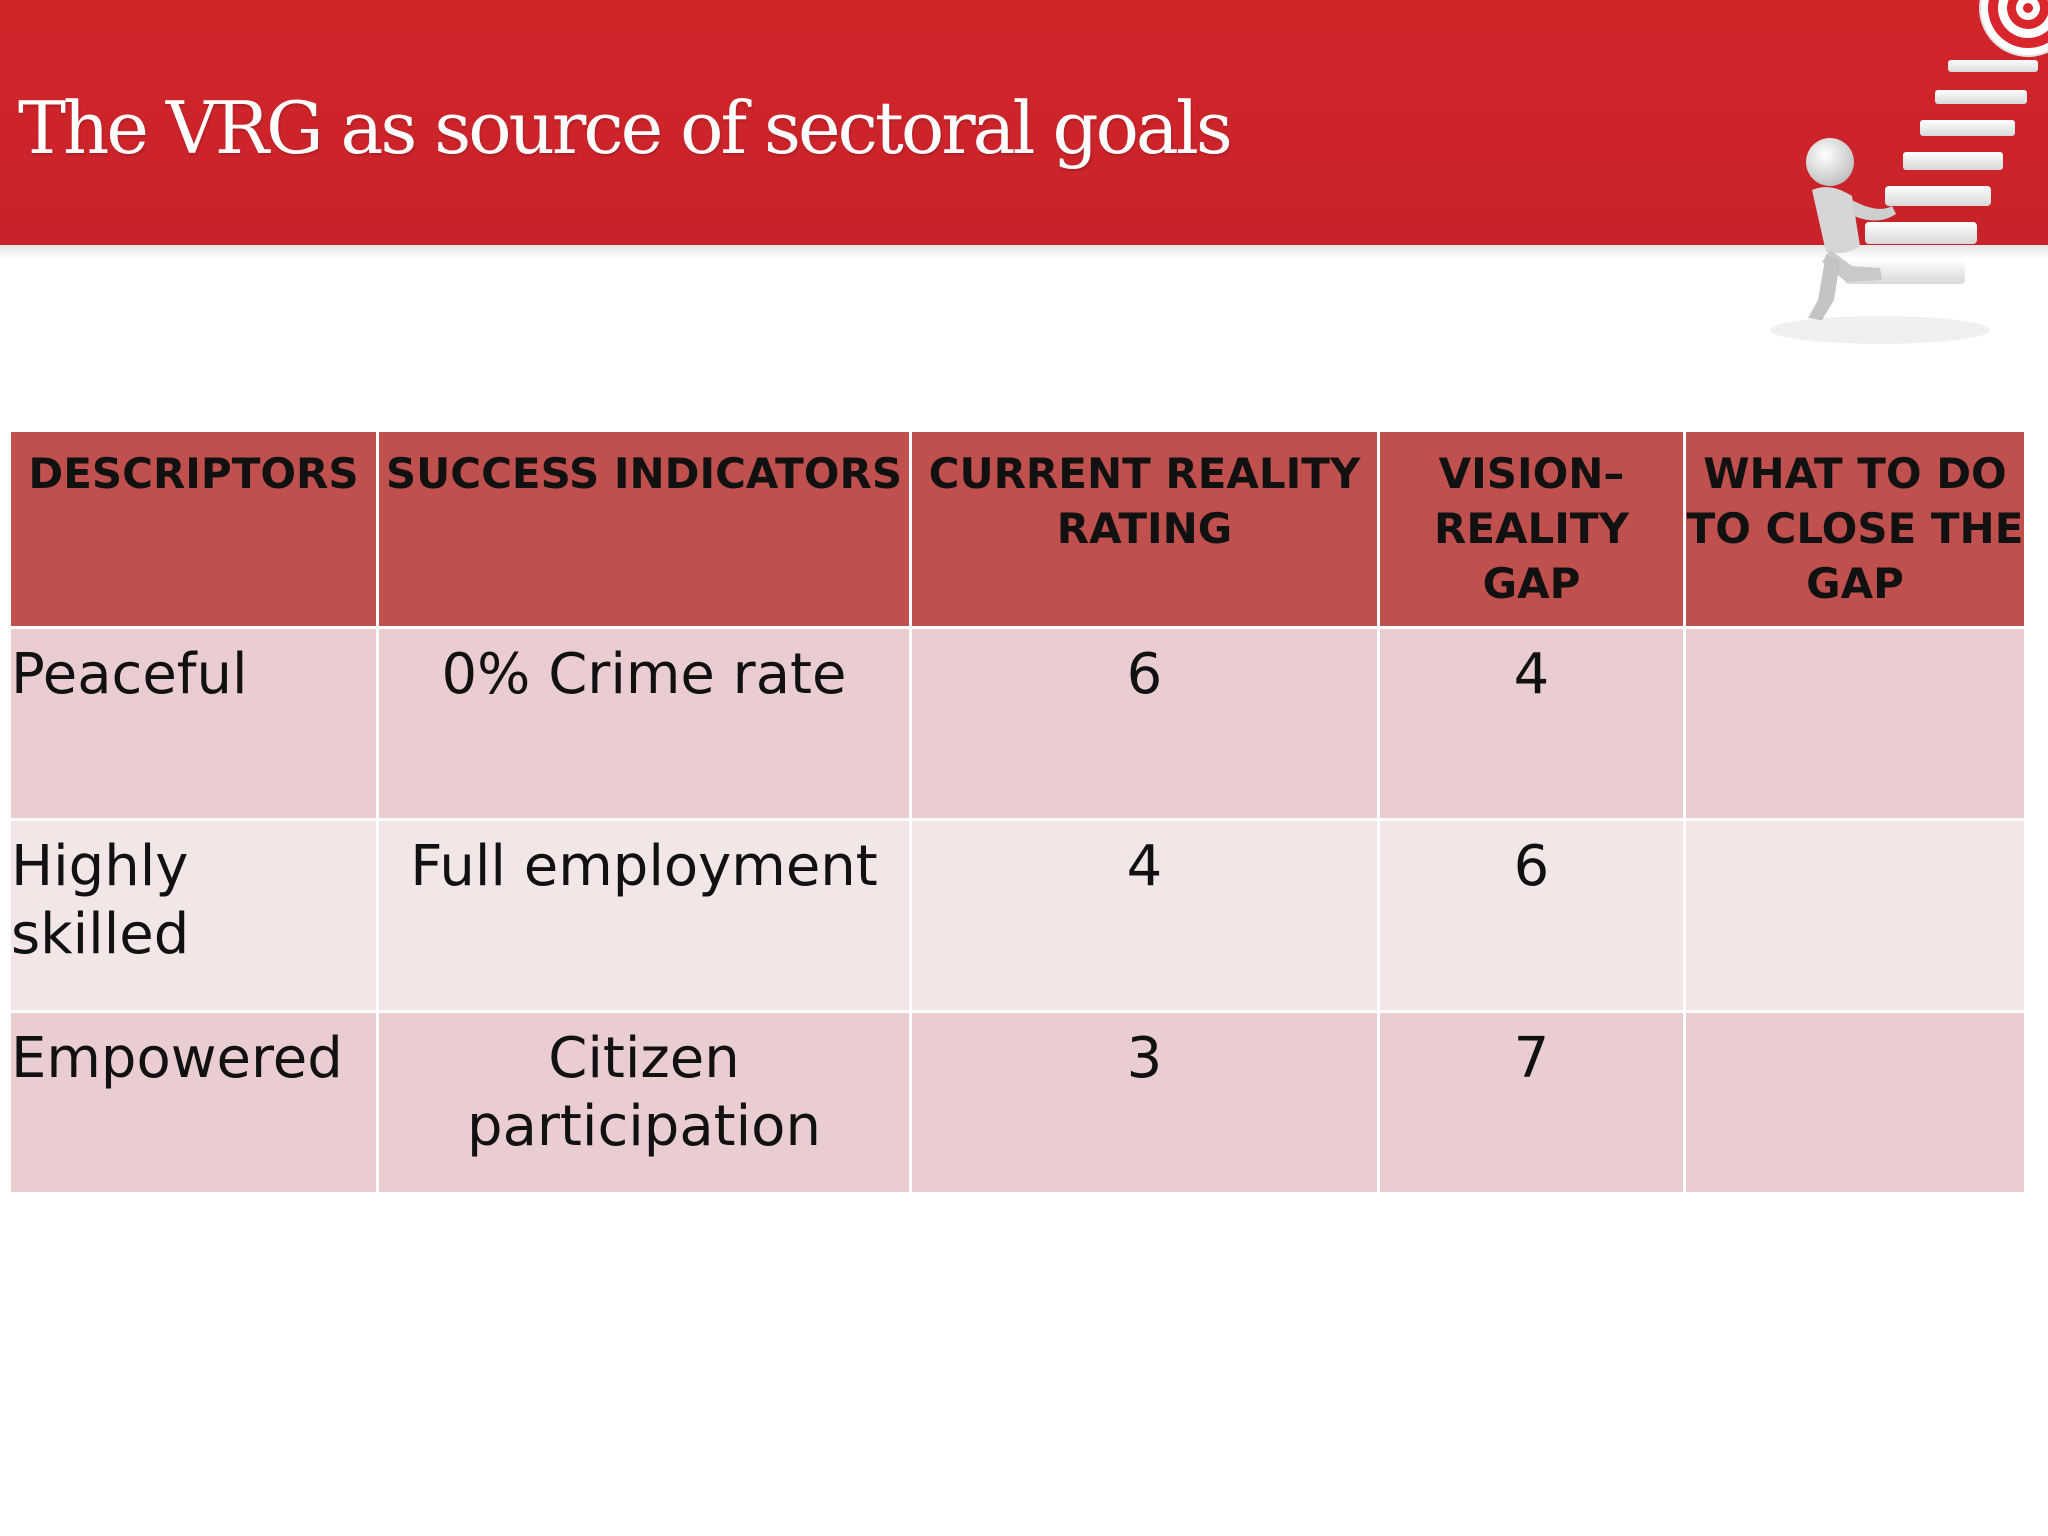 The width and height of the screenshot is (2048, 1536). What do you see at coordinates (644, 915) in the screenshot?
I see `indicator-cell: Full employment` at bounding box center [644, 915].